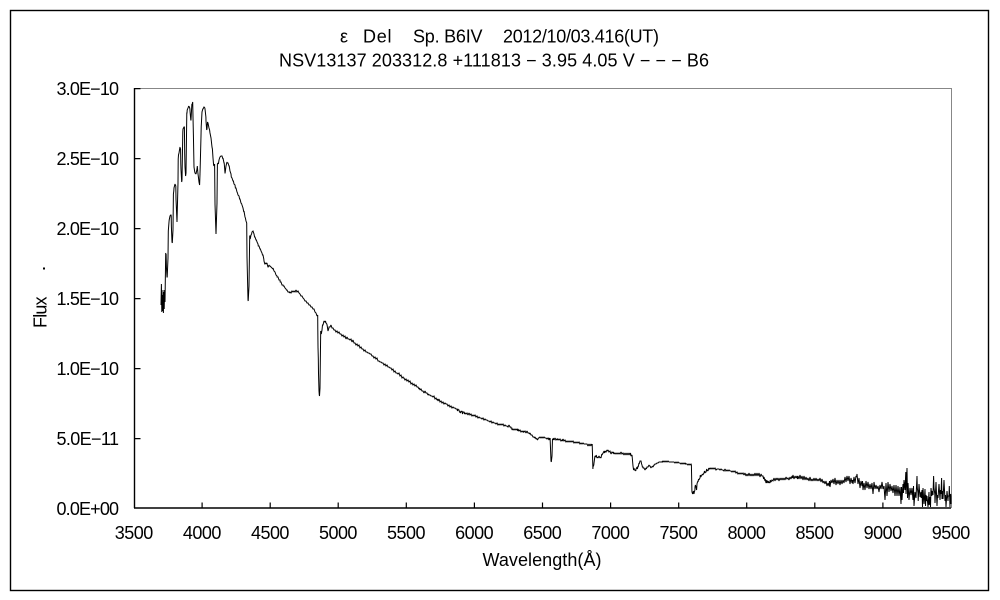 This screenshot has width=1000, height=600. I want to click on svg-text: 3500, so click(134, 533).